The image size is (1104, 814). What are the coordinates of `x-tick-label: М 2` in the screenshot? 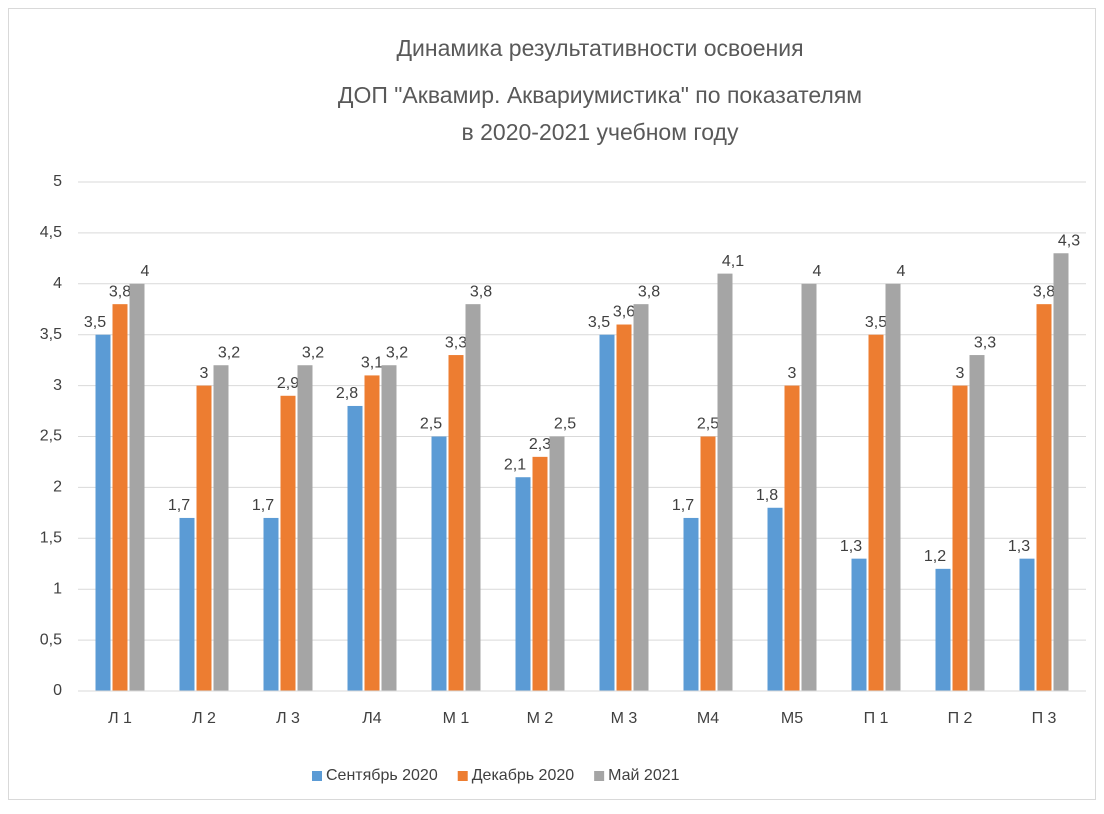 It's located at (540, 718).